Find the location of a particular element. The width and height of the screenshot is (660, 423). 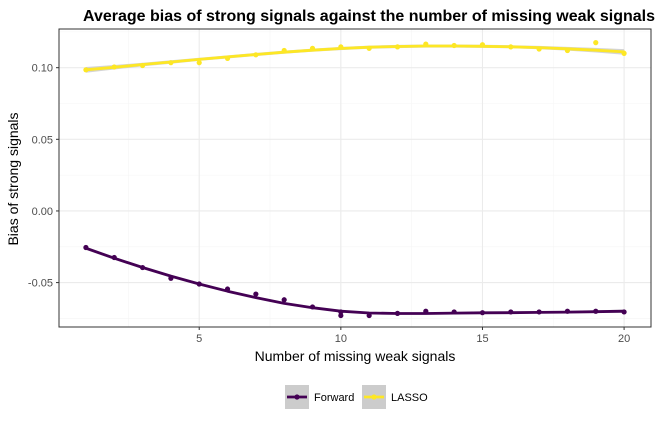

legend-label-forward: Forward is located at coordinates (334, 398).